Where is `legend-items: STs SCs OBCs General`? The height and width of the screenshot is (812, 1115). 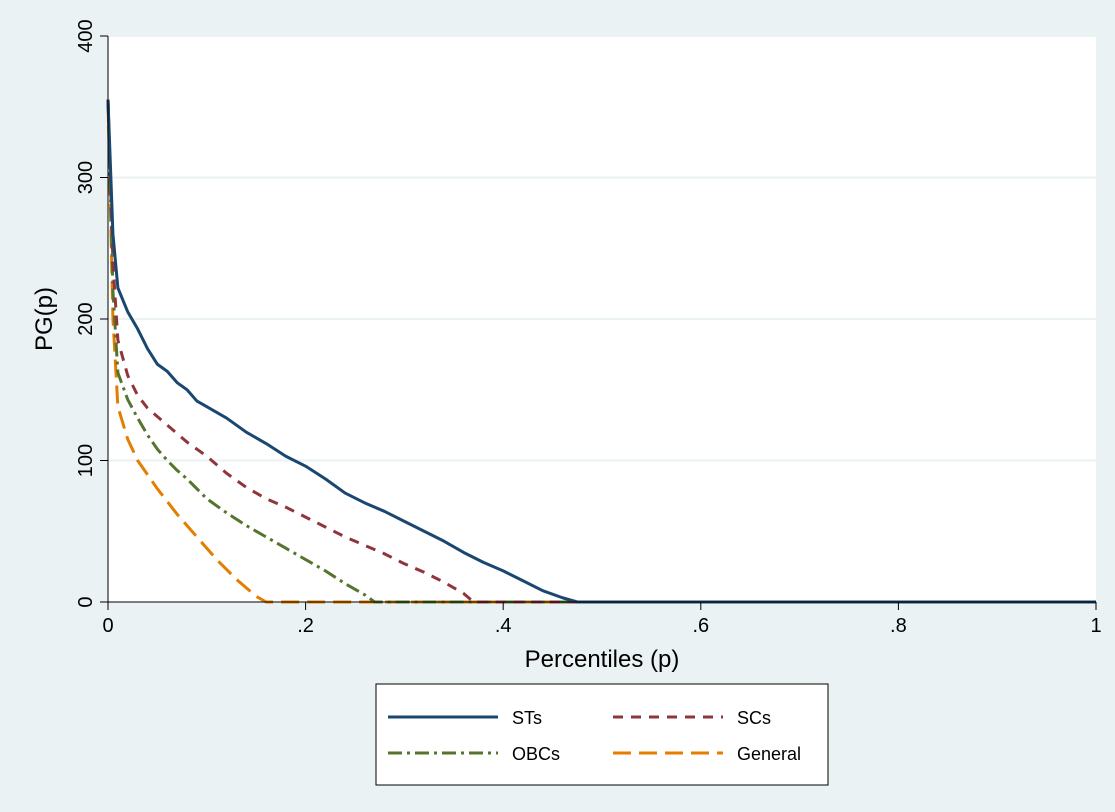
legend-items: STs SCs OBCs General is located at coordinates (594, 736).